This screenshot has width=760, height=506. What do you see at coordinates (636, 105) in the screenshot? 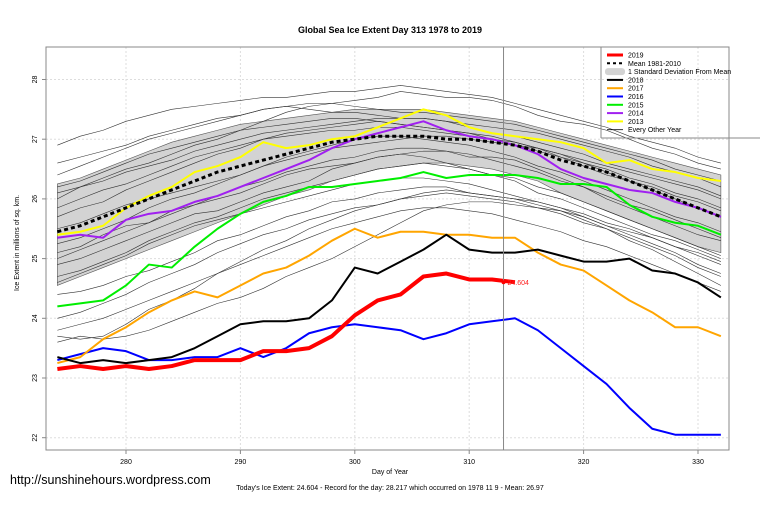
I see `legend-label: 2015` at bounding box center [636, 105].